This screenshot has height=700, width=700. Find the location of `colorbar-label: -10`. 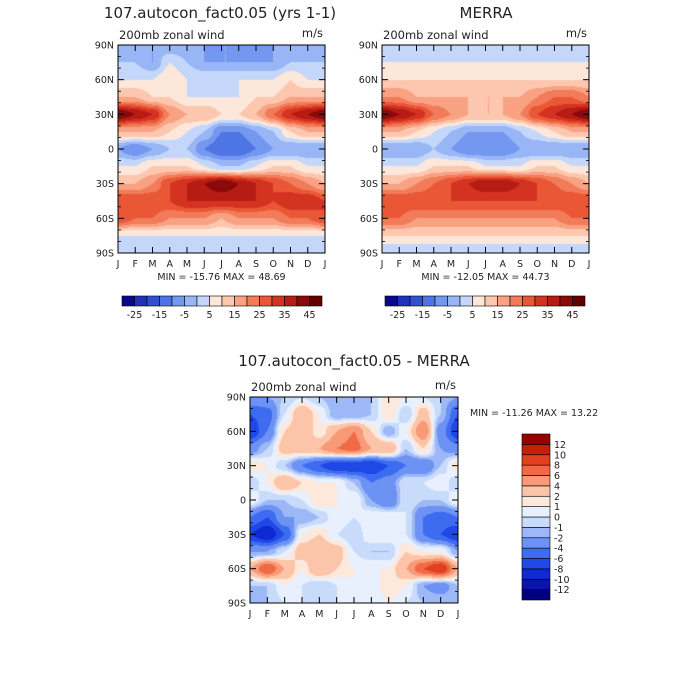

colorbar-label: -10 is located at coordinates (562, 580).